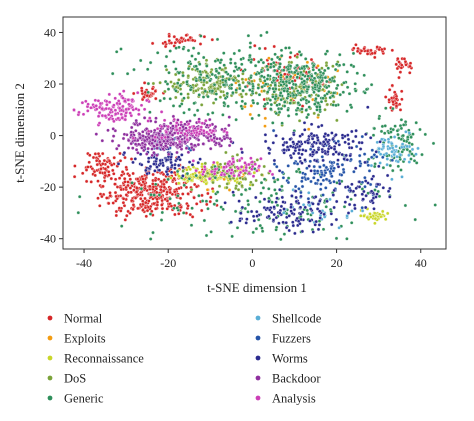  What do you see at coordinates (169, 136) in the screenshot?
I see `series-backdoor` at bounding box center [169, 136].